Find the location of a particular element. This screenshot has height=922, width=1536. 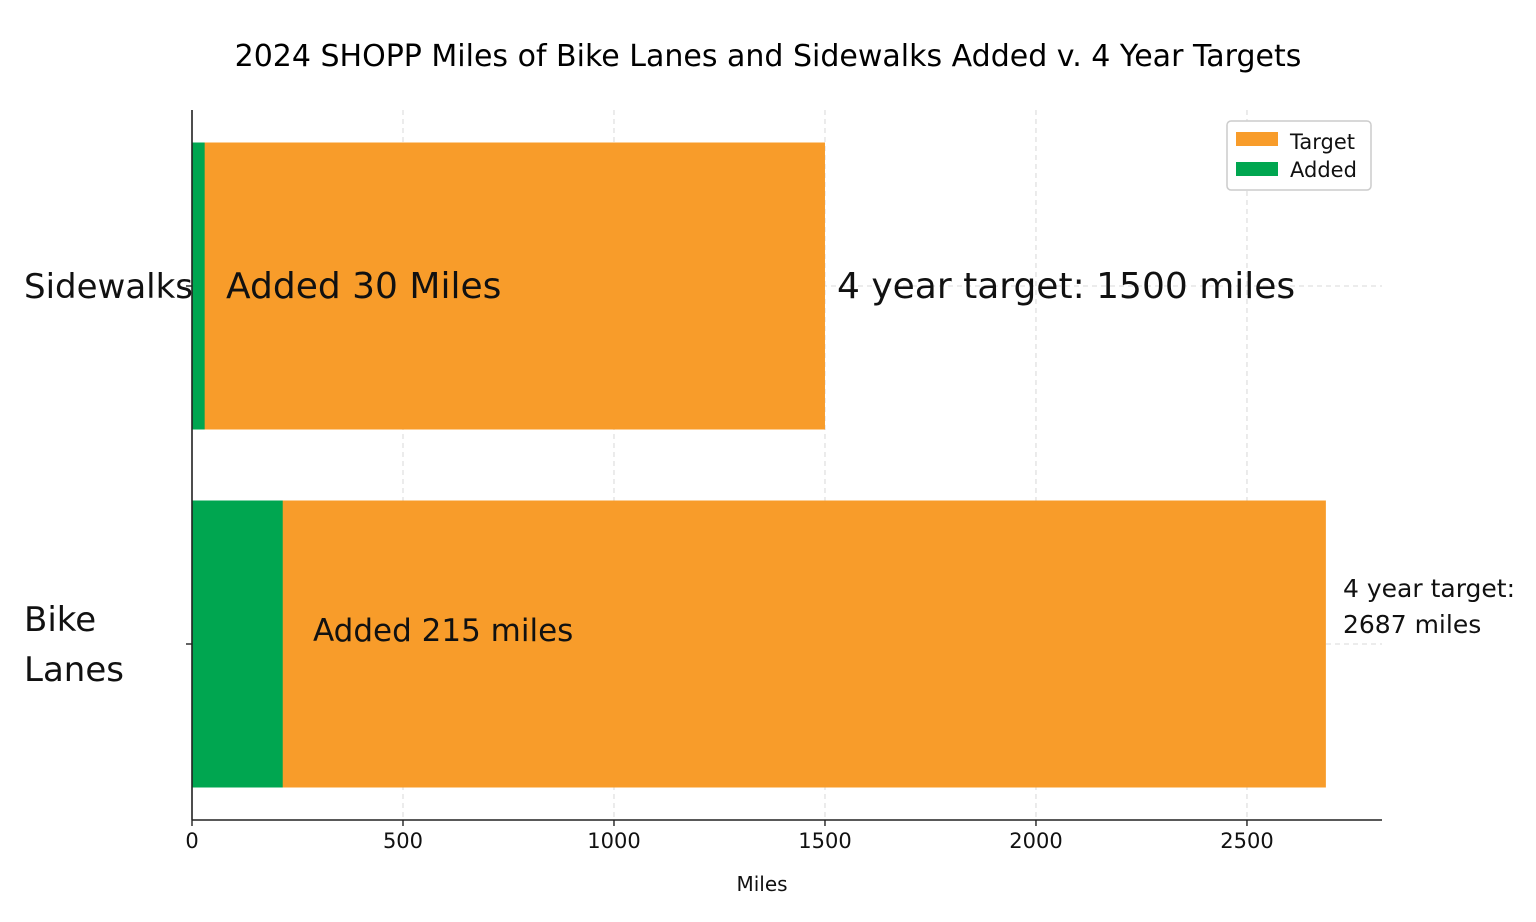

y-tick-label-line: Lanes is located at coordinates (74, 670).